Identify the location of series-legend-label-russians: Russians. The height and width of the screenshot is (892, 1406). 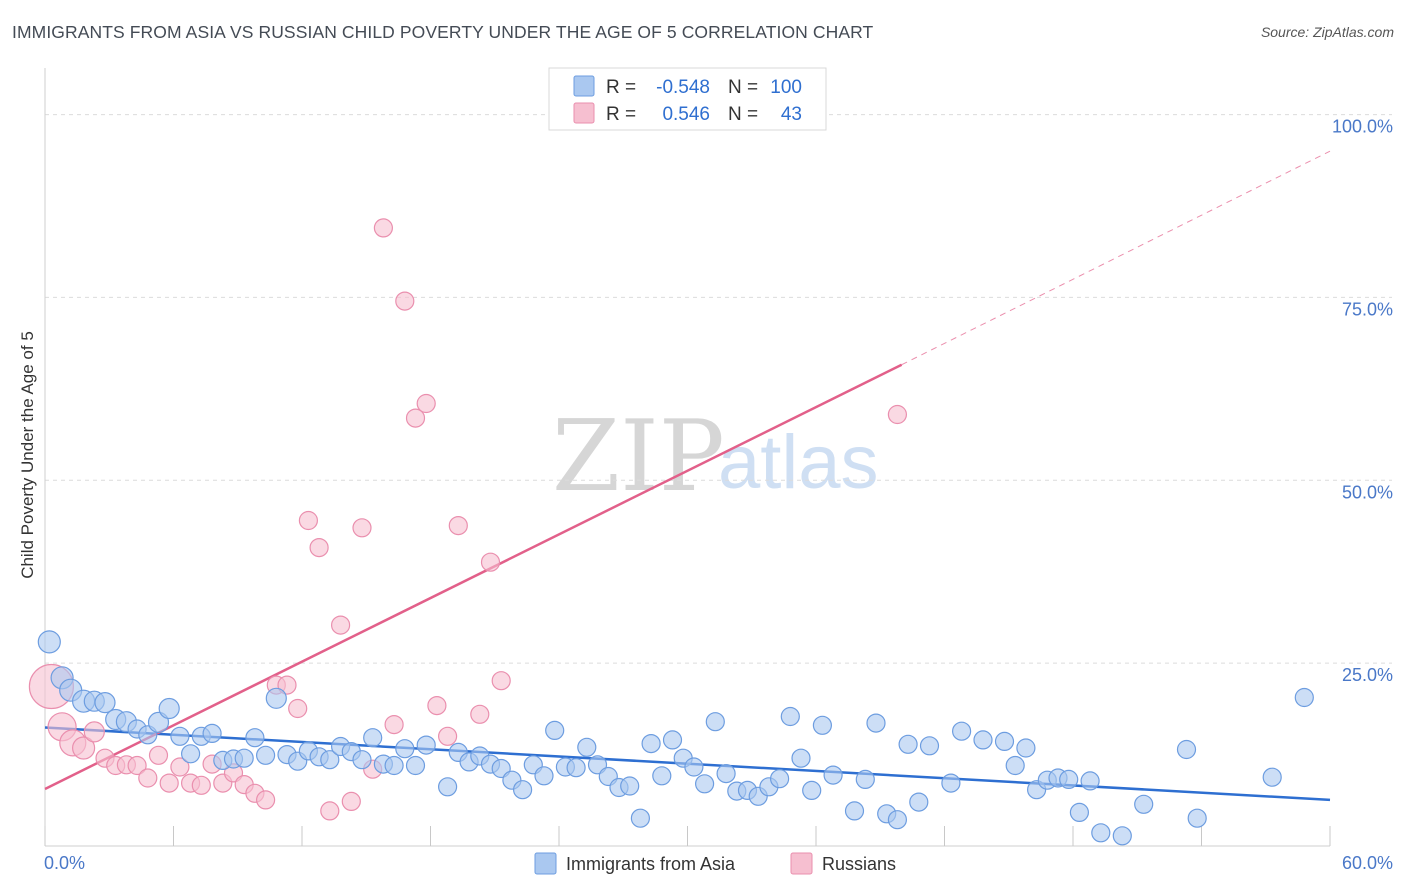
(859, 864).